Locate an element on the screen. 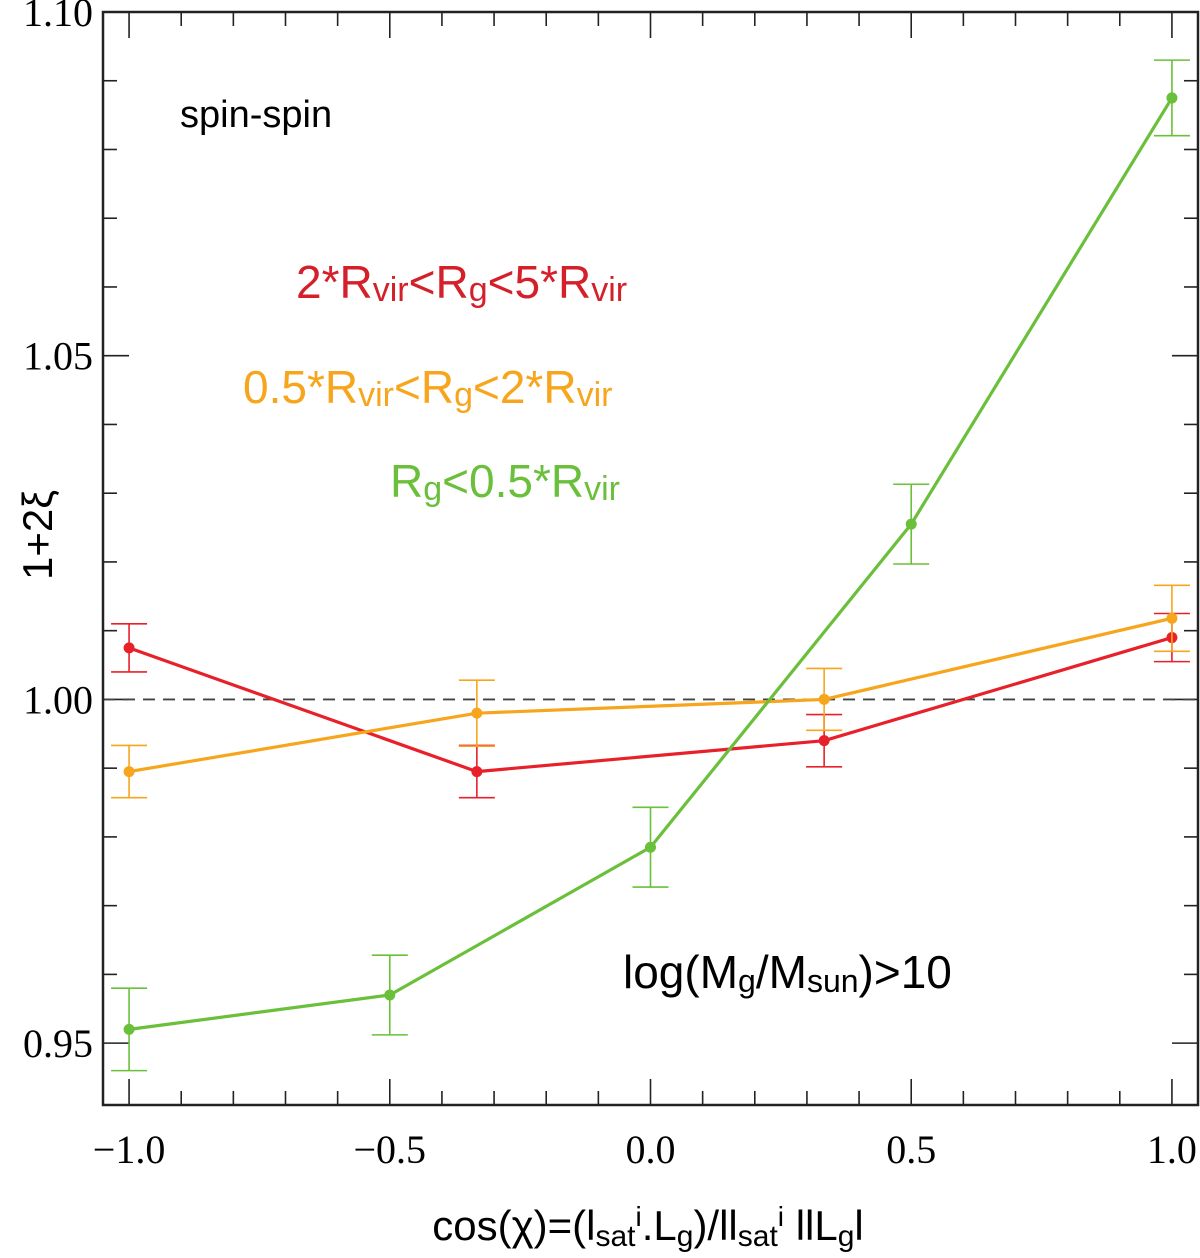 The height and width of the screenshot is (1258, 1200). x-tick-label: −0.5 is located at coordinates (390, 1149).